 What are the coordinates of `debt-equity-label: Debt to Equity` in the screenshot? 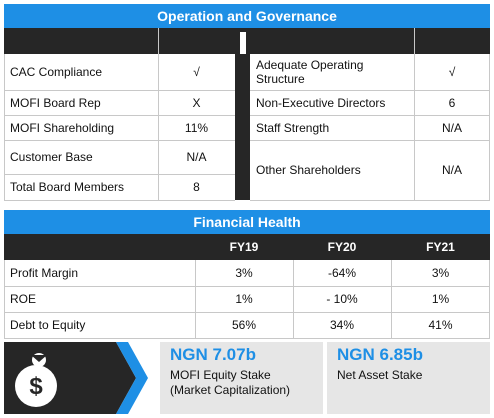 It's located at (48, 325).